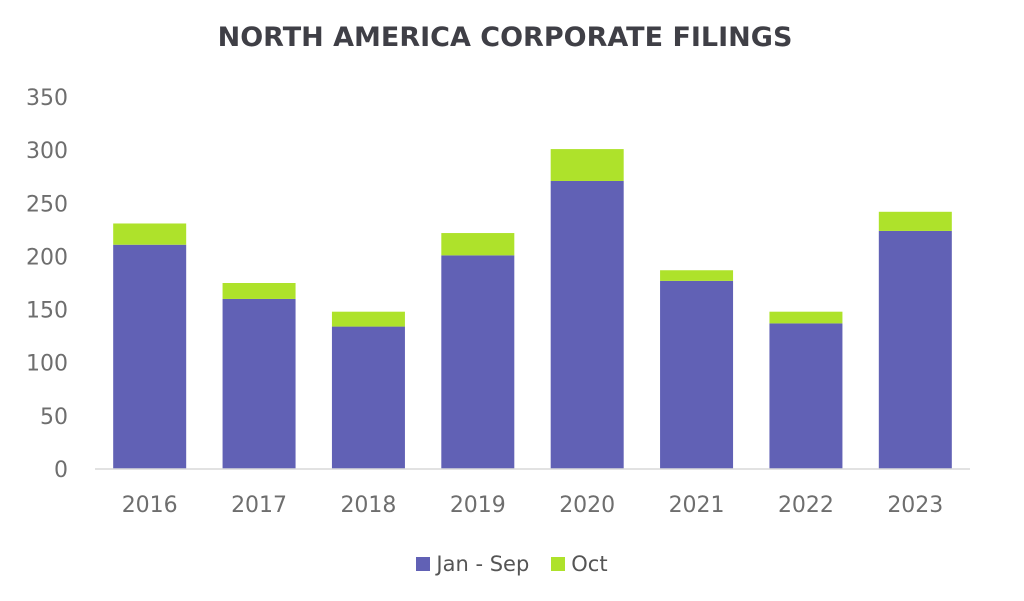 Image resolution: width=1024 pixels, height=601 pixels. I want to click on bar-oct-2016, so click(150, 234).